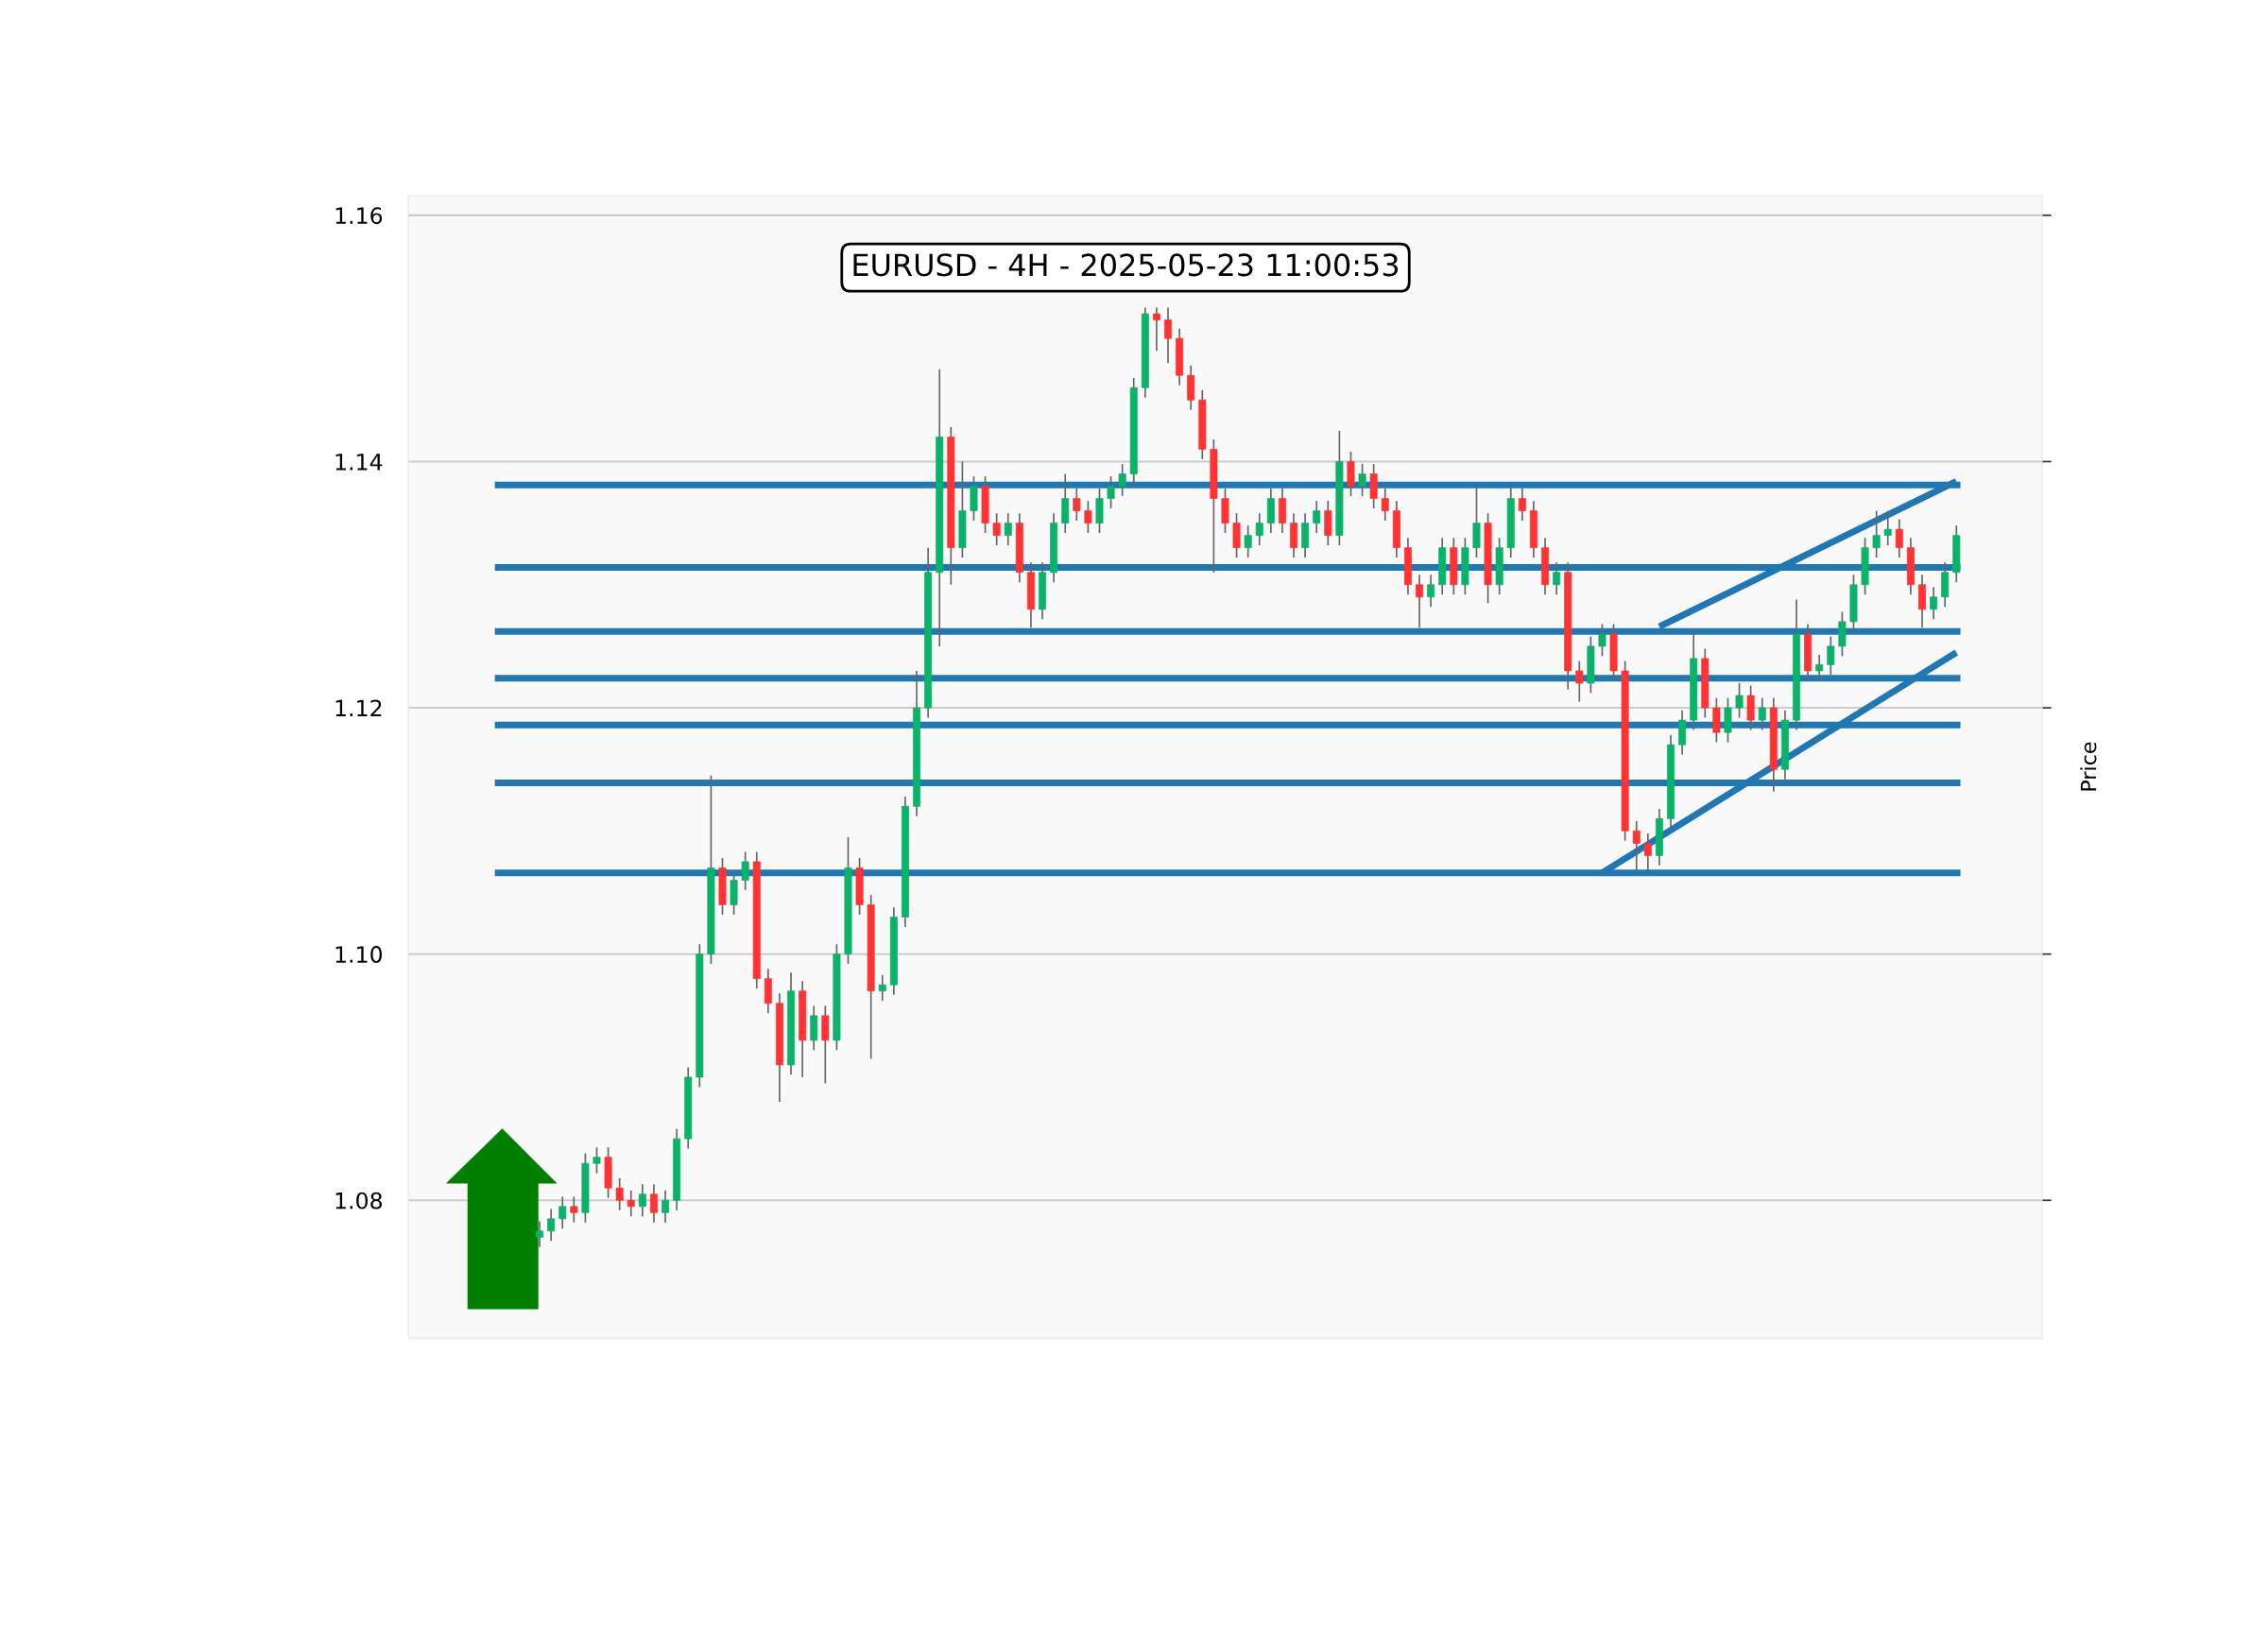  Describe the element at coordinates (359, 216) in the screenshot. I see `y-tick-label: 1.16` at that location.